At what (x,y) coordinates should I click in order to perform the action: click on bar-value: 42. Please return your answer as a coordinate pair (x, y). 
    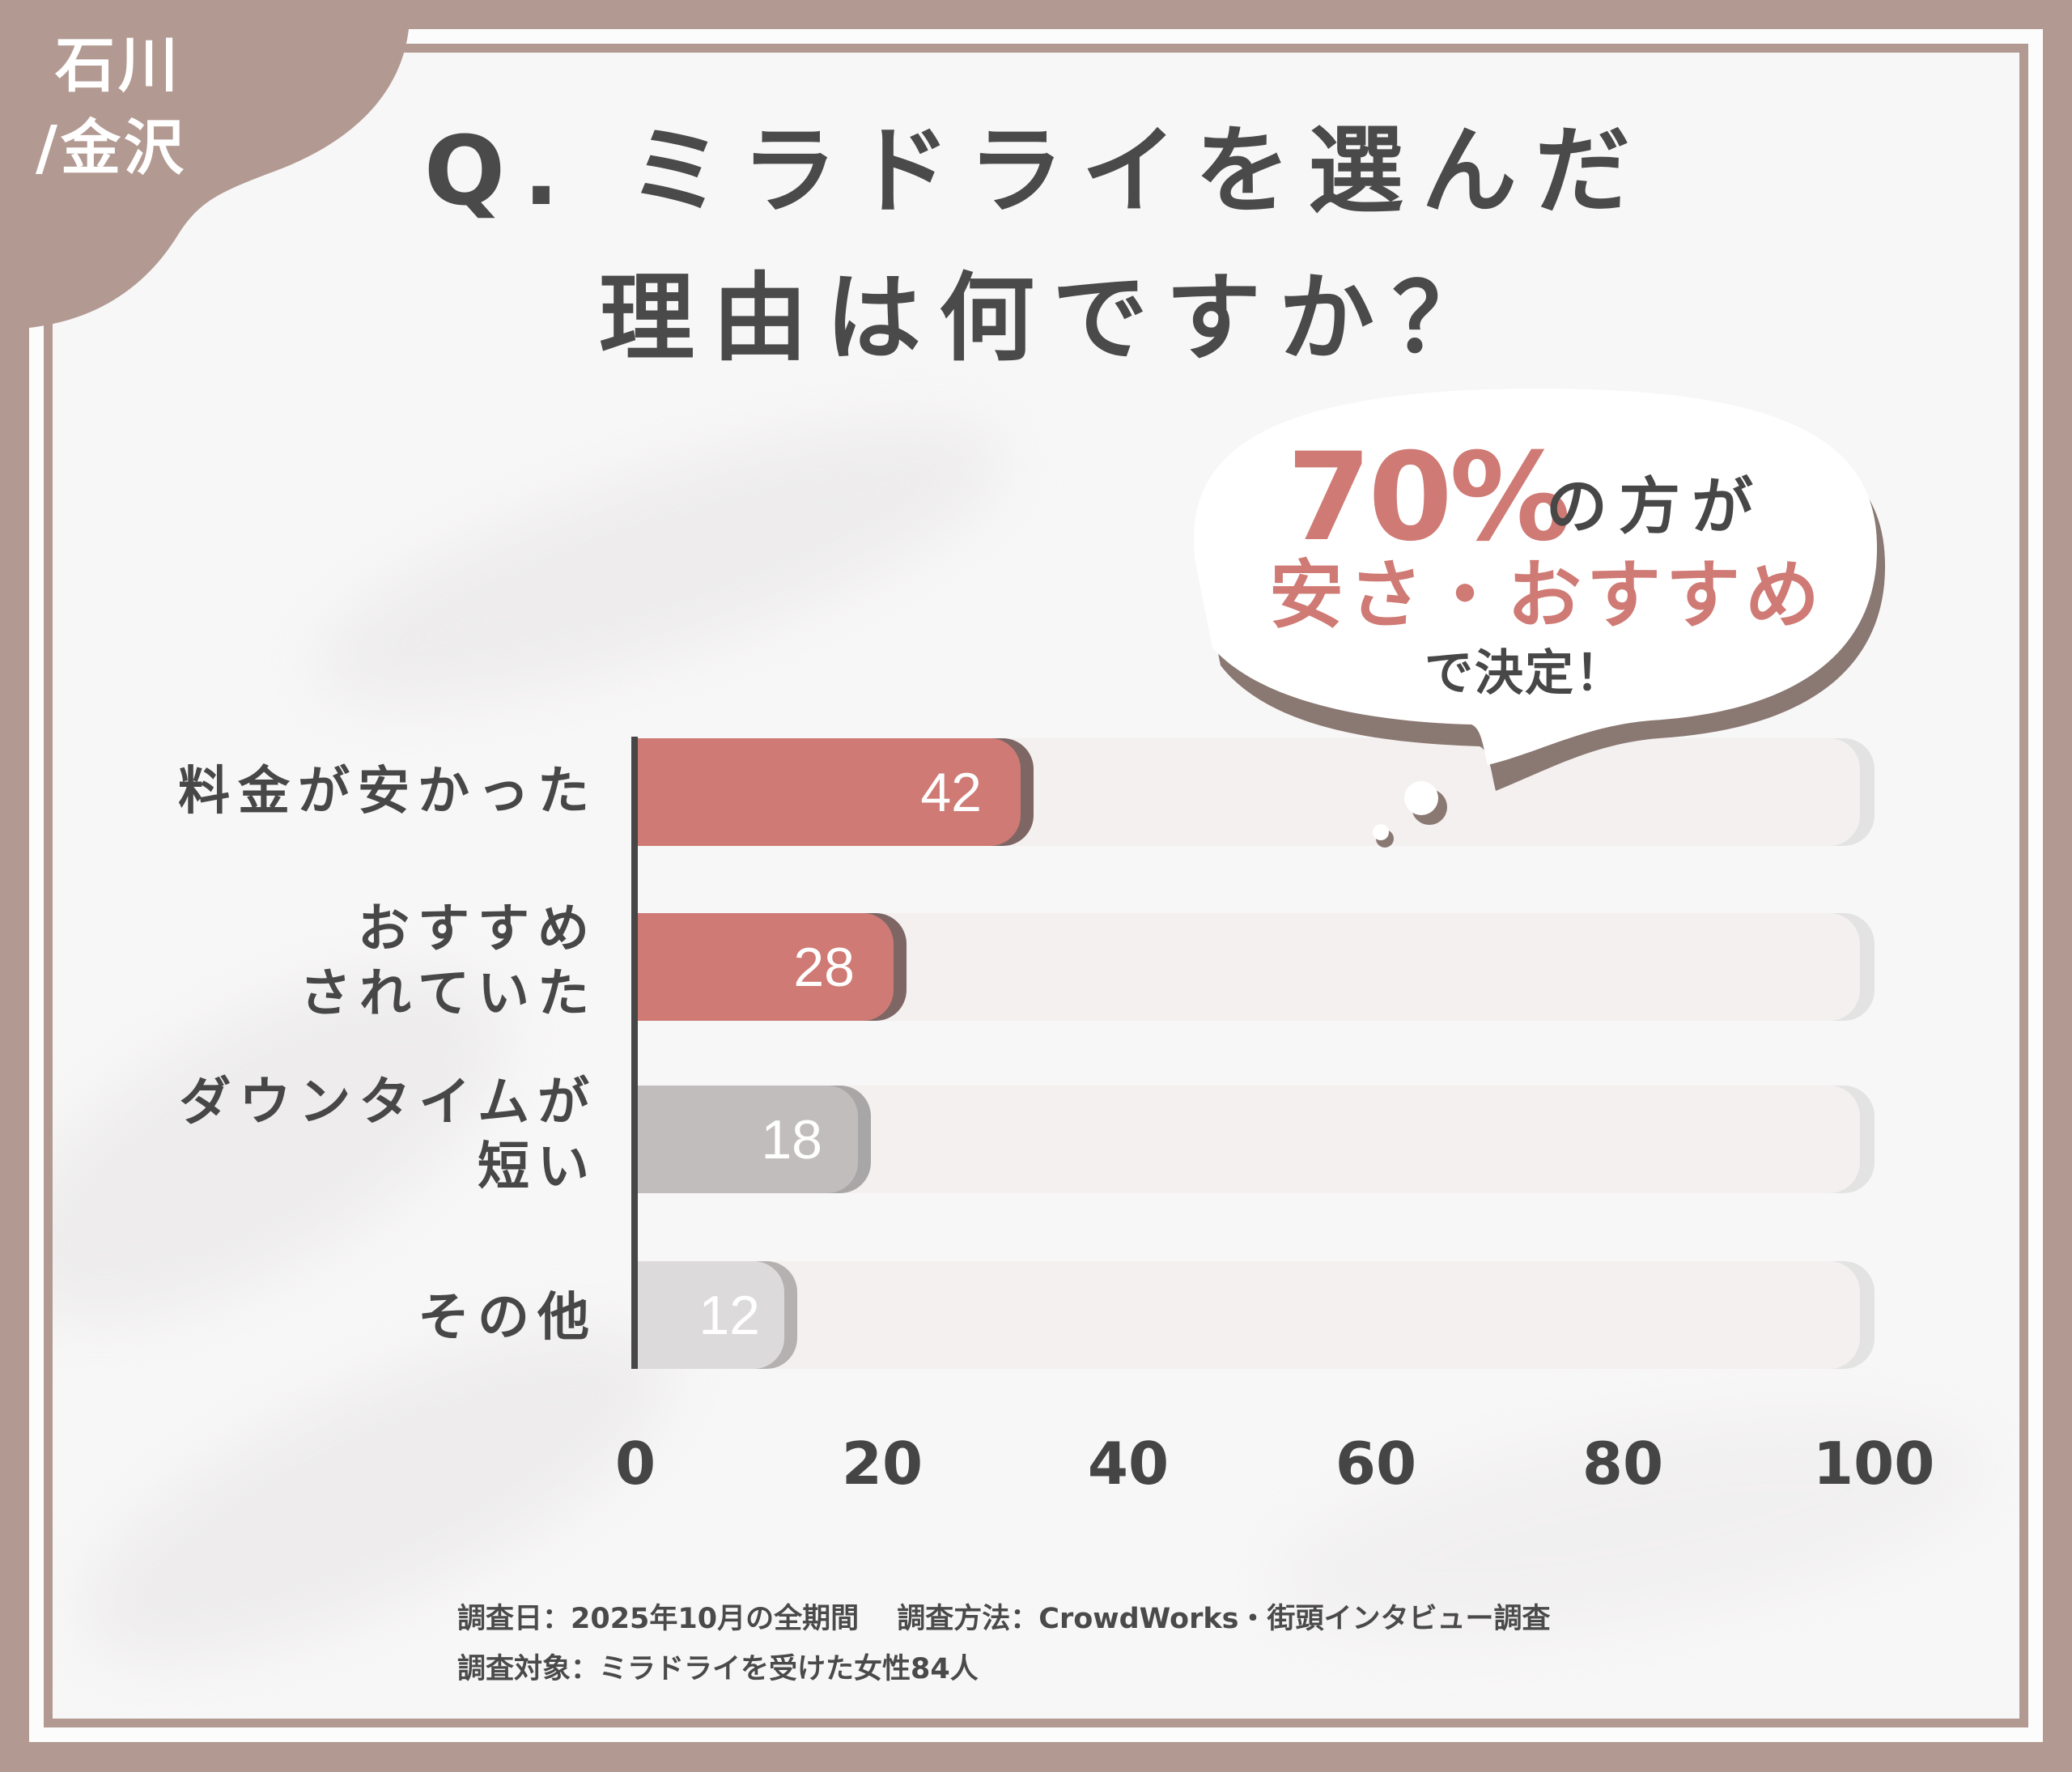
    Looking at the image, I should click on (951, 792).